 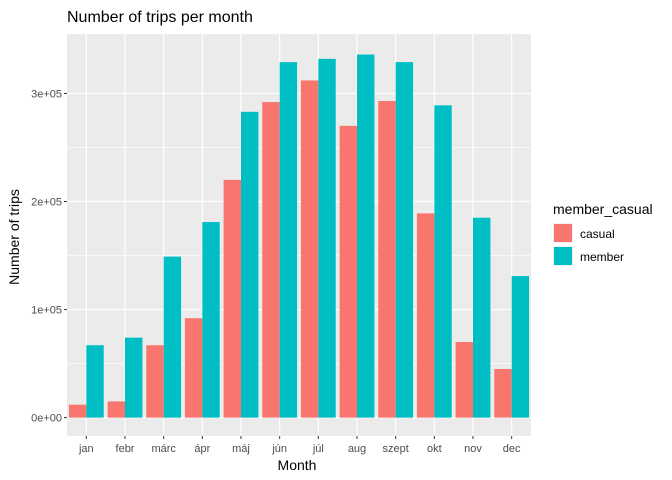 What do you see at coordinates (288, 240) in the screenshot?
I see `bar-member-jún` at bounding box center [288, 240].